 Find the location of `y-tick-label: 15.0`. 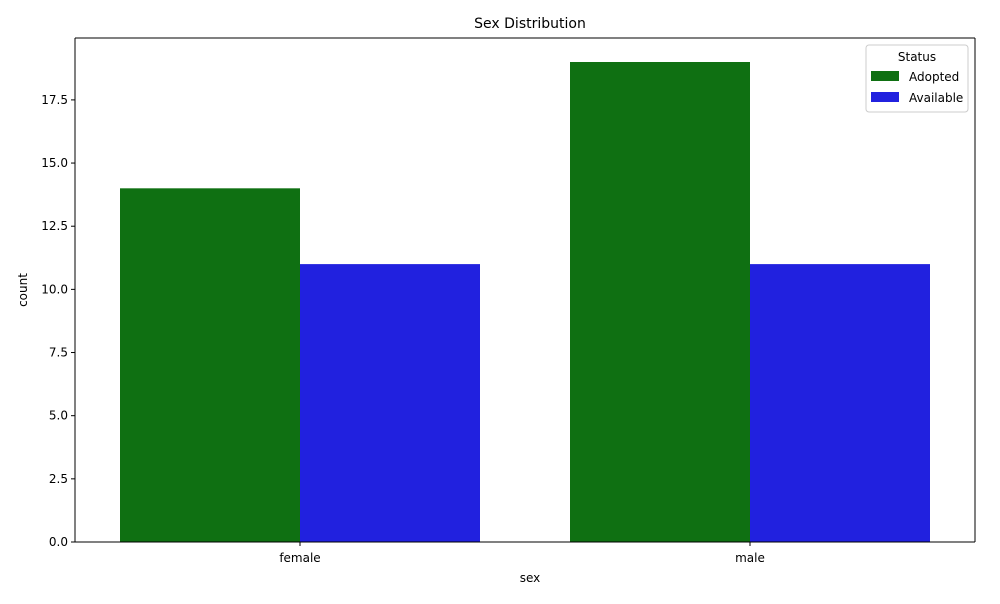

y-tick-label: 15.0 is located at coordinates (54, 163).